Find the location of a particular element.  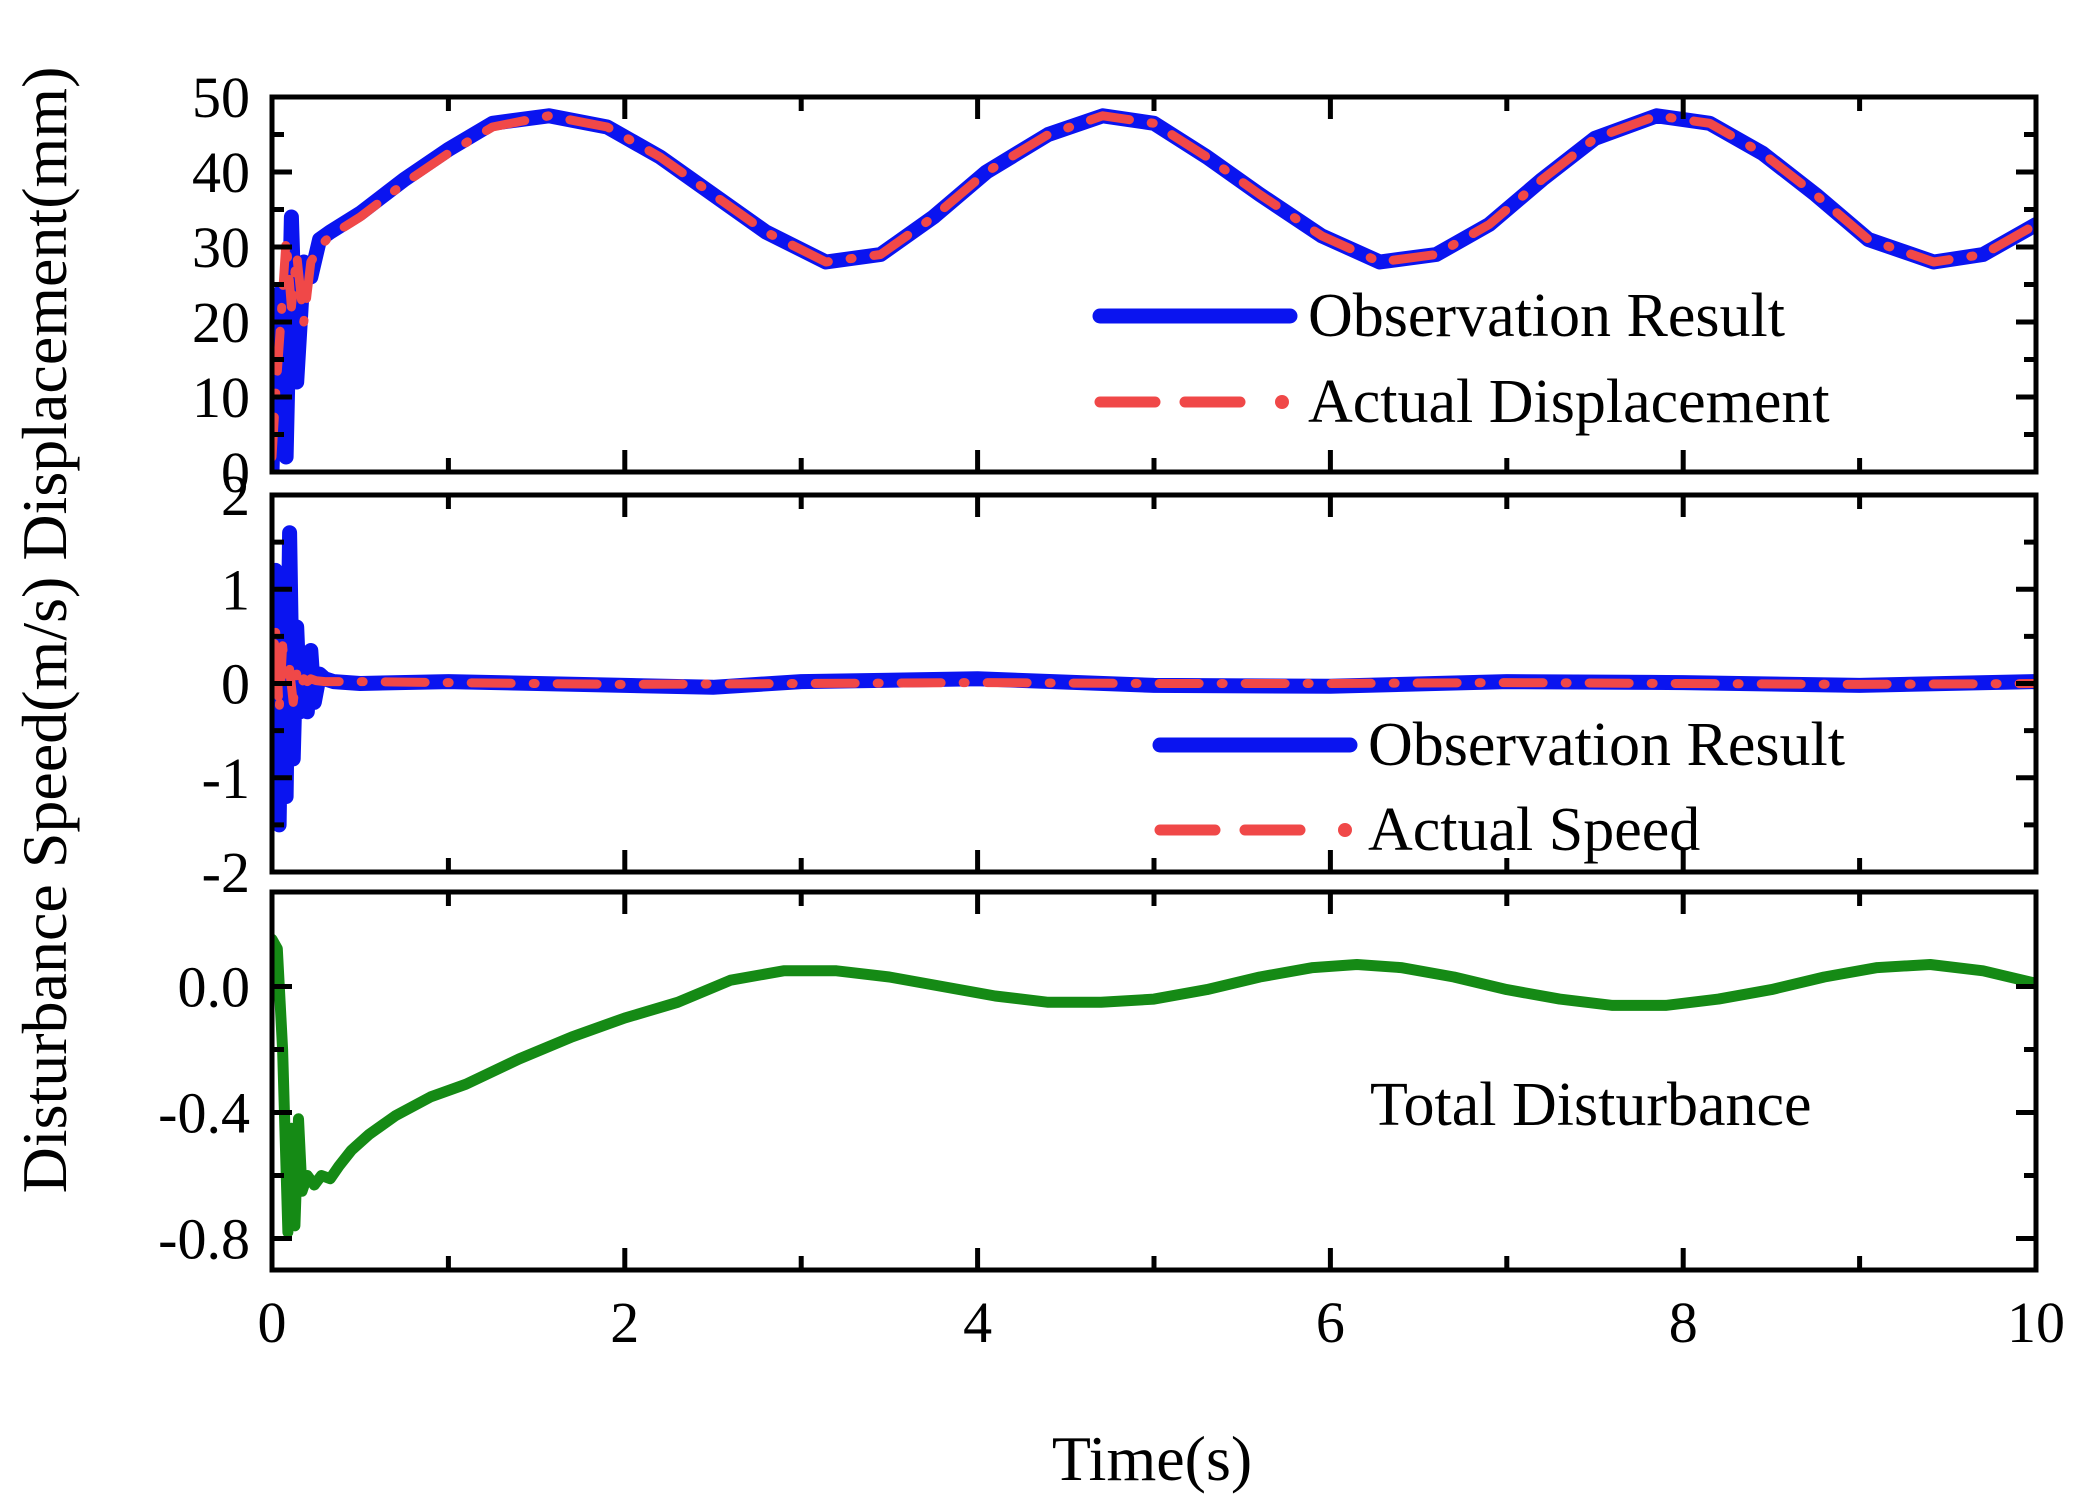

y-tick-label-middle: 1 is located at coordinates (235, 589).